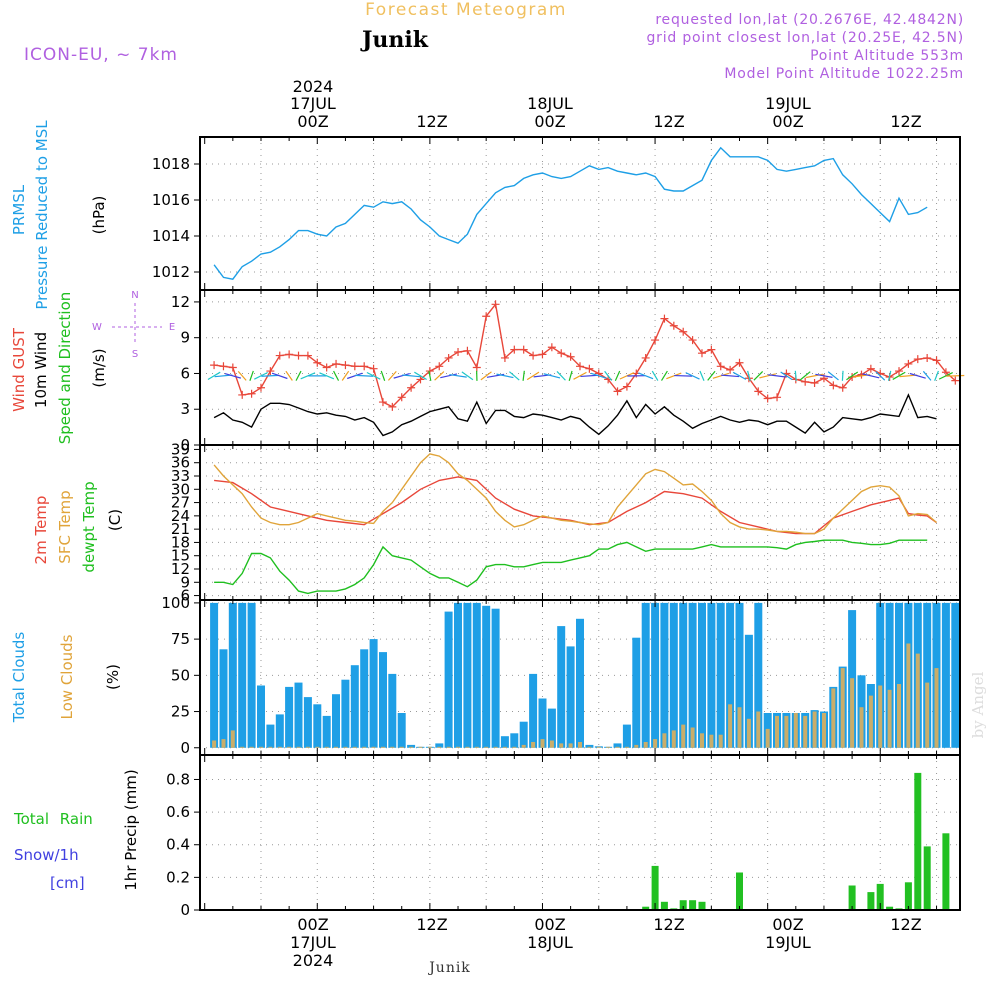 The image size is (1000, 1000). Describe the element at coordinates (180, 302) in the screenshot. I see `wind-ytick-label: 12` at that location.